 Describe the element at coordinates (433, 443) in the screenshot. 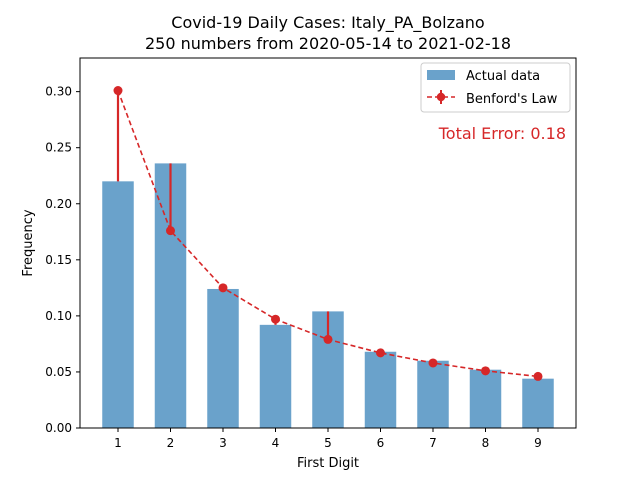

I see `x-tick-label-7: 7` at that location.